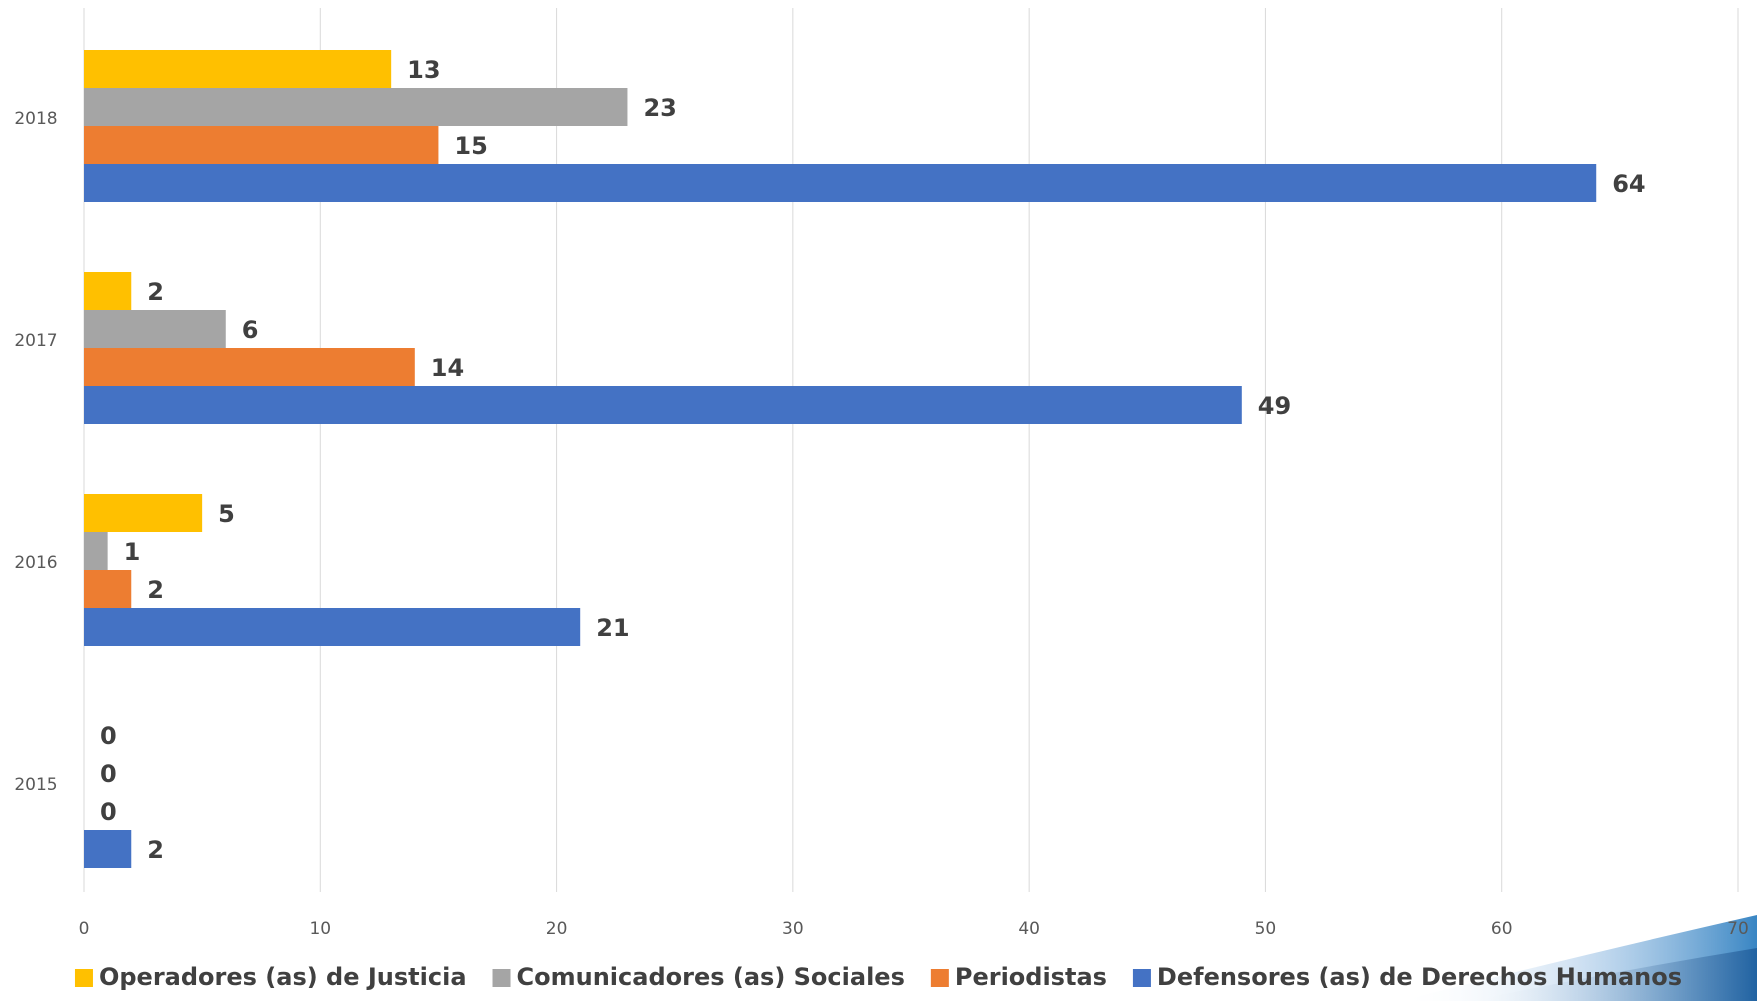 The height and width of the screenshot is (1001, 1757). What do you see at coordinates (35, 341) in the screenshot?
I see `y-category-label: 2017` at bounding box center [35, 341].